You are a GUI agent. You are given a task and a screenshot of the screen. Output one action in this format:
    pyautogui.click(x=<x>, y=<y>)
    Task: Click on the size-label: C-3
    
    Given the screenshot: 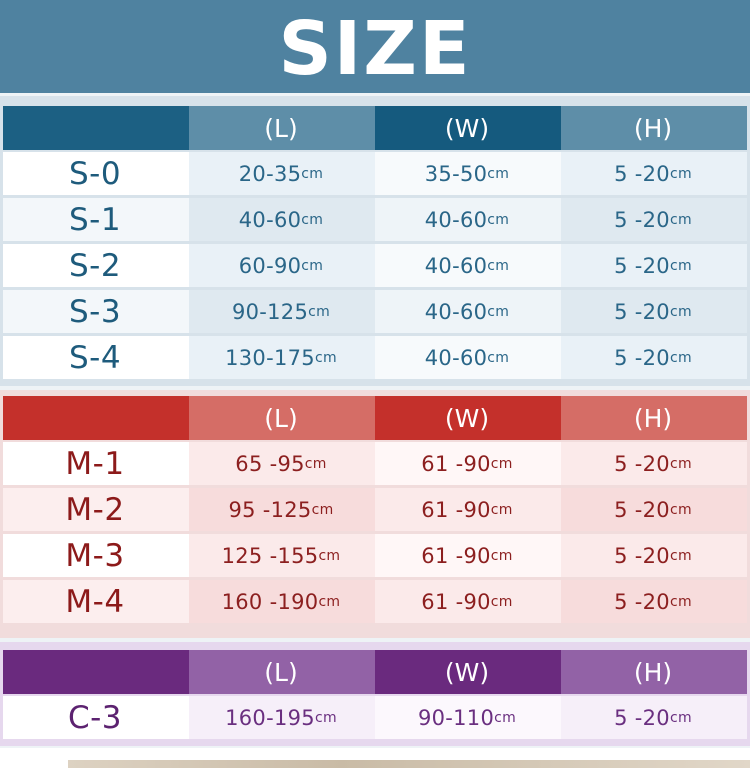 What is the action you would take?
    pyautogui.click(x=96, y=717)
    